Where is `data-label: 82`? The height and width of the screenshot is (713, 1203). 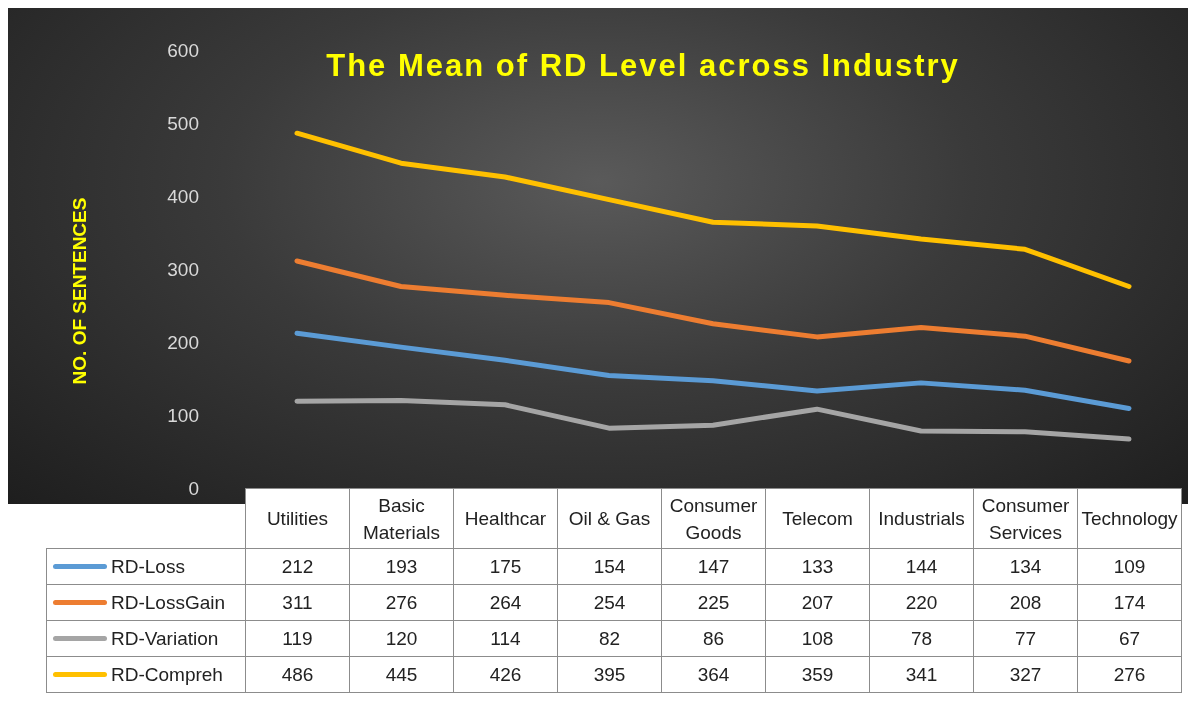 data-label: 82 is located at coordinates (609, 638).